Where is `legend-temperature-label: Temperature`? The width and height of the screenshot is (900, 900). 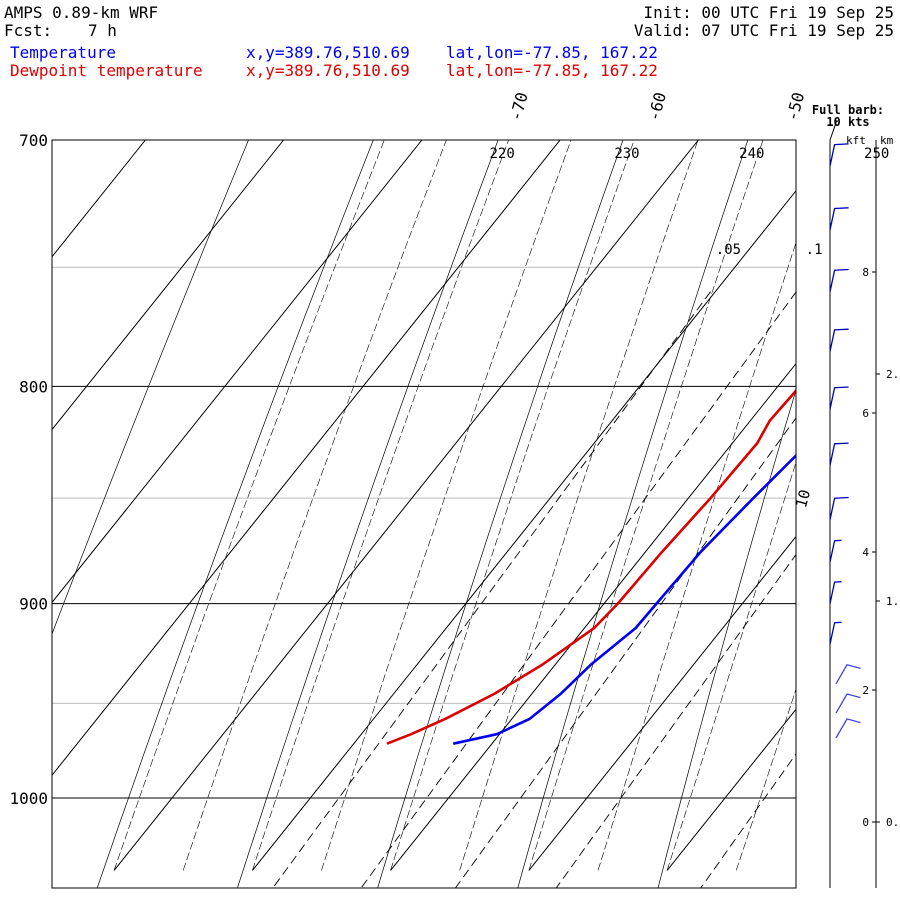
legend-temperature-label: Temperature is located at coordinates (63, 52).